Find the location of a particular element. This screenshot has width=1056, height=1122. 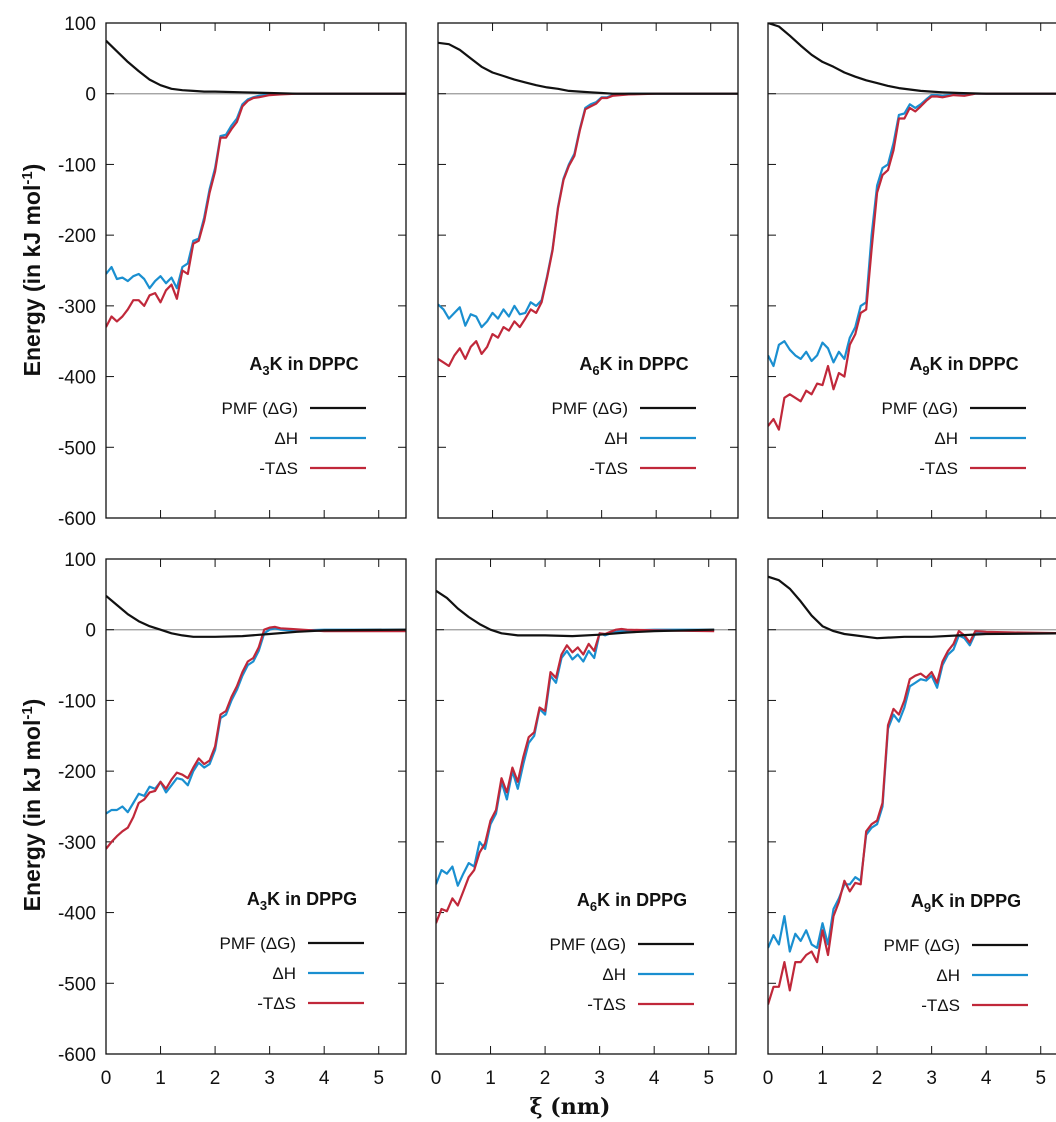

panel-3: A9K in DPPC PMF (ΔG) ΔH -TΔS is located at coordinates (911, 270).